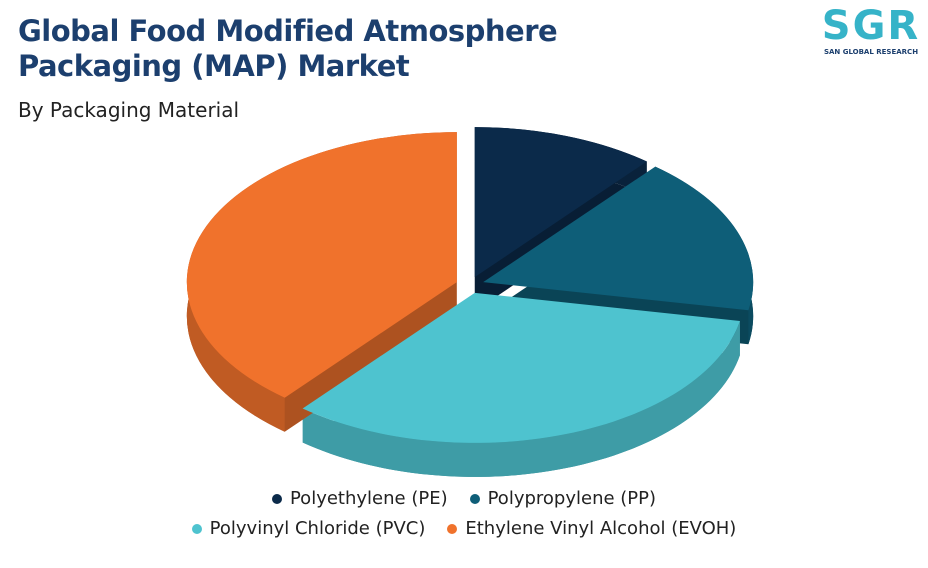 The image size is (928, 568). I want to click on logo-name: SAN GLOBAL RESEARCH, so click(871, 52).